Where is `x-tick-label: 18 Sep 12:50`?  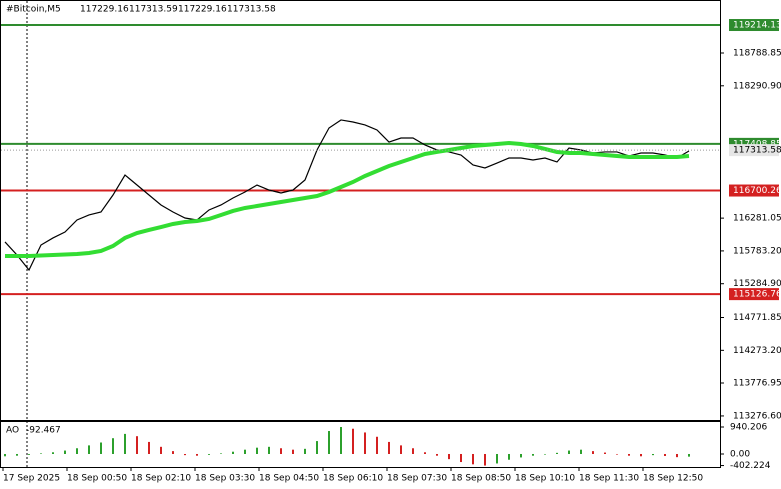 x-tick-label: 18 Sep 12:50 is located at coordinates (673, 479).